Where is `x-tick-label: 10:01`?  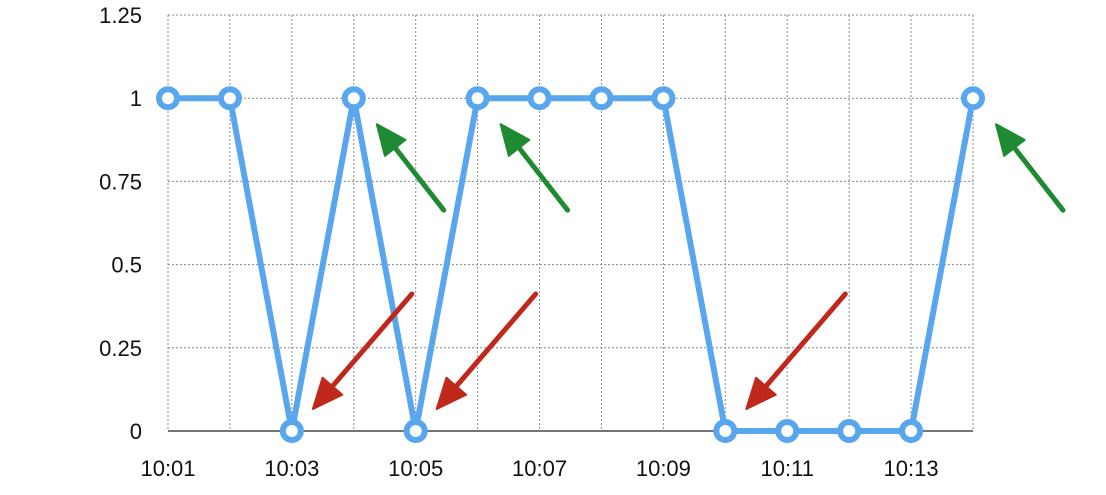
x-tick-label: 10:01 is located at coordinates (167, 468).